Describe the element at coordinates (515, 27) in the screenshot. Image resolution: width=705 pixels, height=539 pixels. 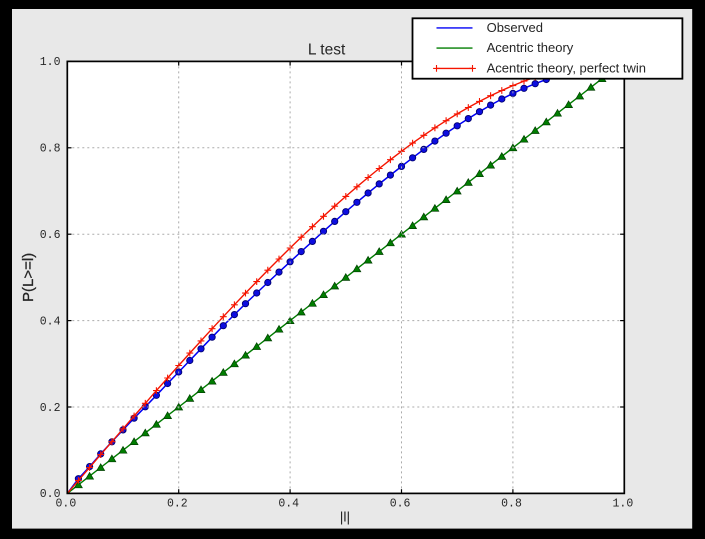
I see `svg-text: Observed` at that location.